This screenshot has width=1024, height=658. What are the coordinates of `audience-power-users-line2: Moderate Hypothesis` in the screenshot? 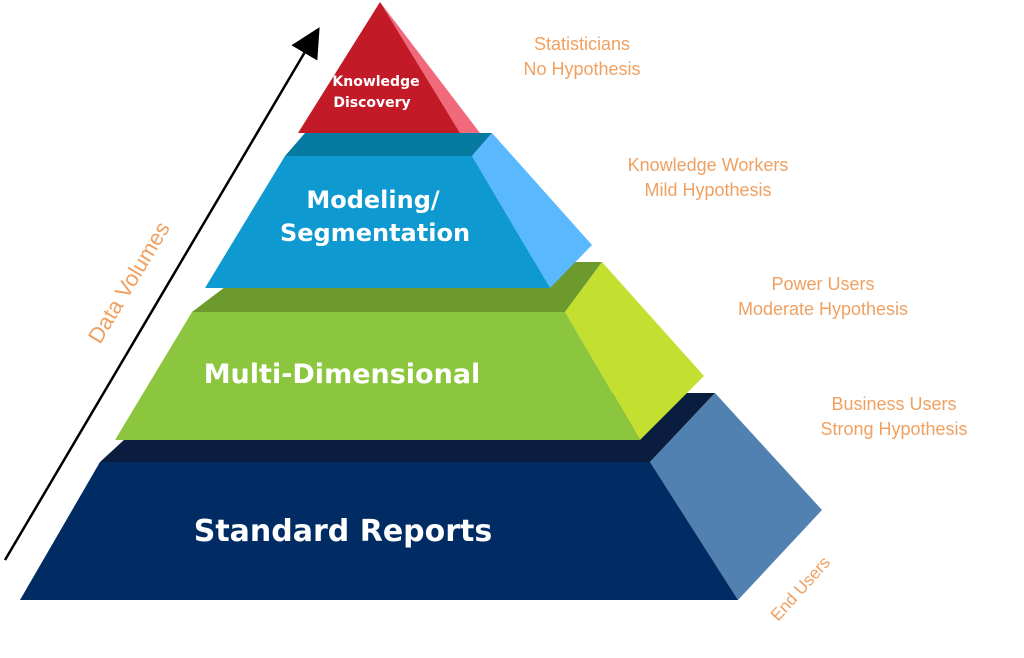 It's located at (823, 309).